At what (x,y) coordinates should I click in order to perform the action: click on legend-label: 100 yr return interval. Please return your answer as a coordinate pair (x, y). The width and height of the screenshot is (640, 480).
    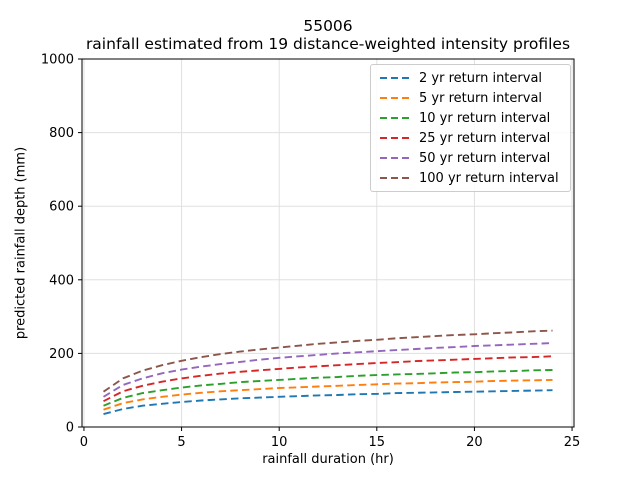
    Looking at the image, I should click on (489, 178).